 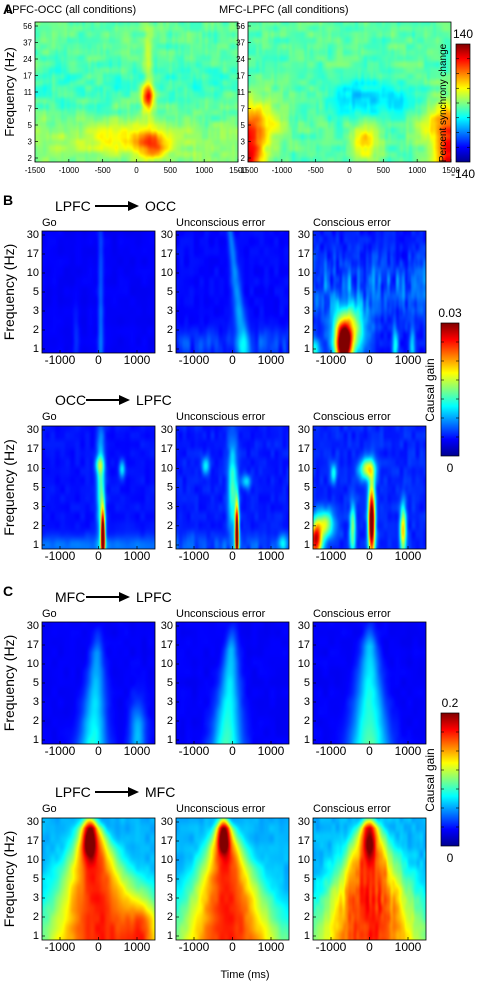 What do you see at coordinates (30, 142) in the screenshot?
I see `panel-a-ytick-label: 3` at bounding box center [30, 142].